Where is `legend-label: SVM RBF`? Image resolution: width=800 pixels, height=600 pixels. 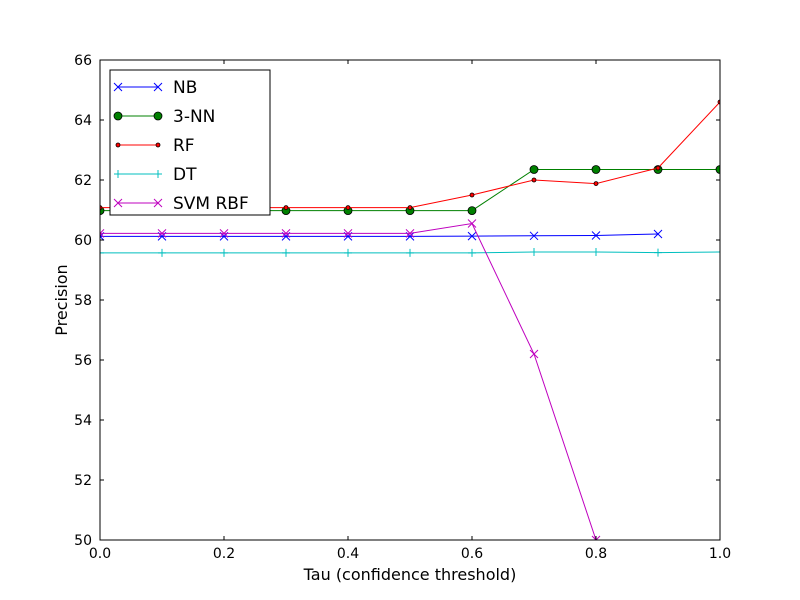
legend-label: SVM RBF is located at coordinates (211, 204).